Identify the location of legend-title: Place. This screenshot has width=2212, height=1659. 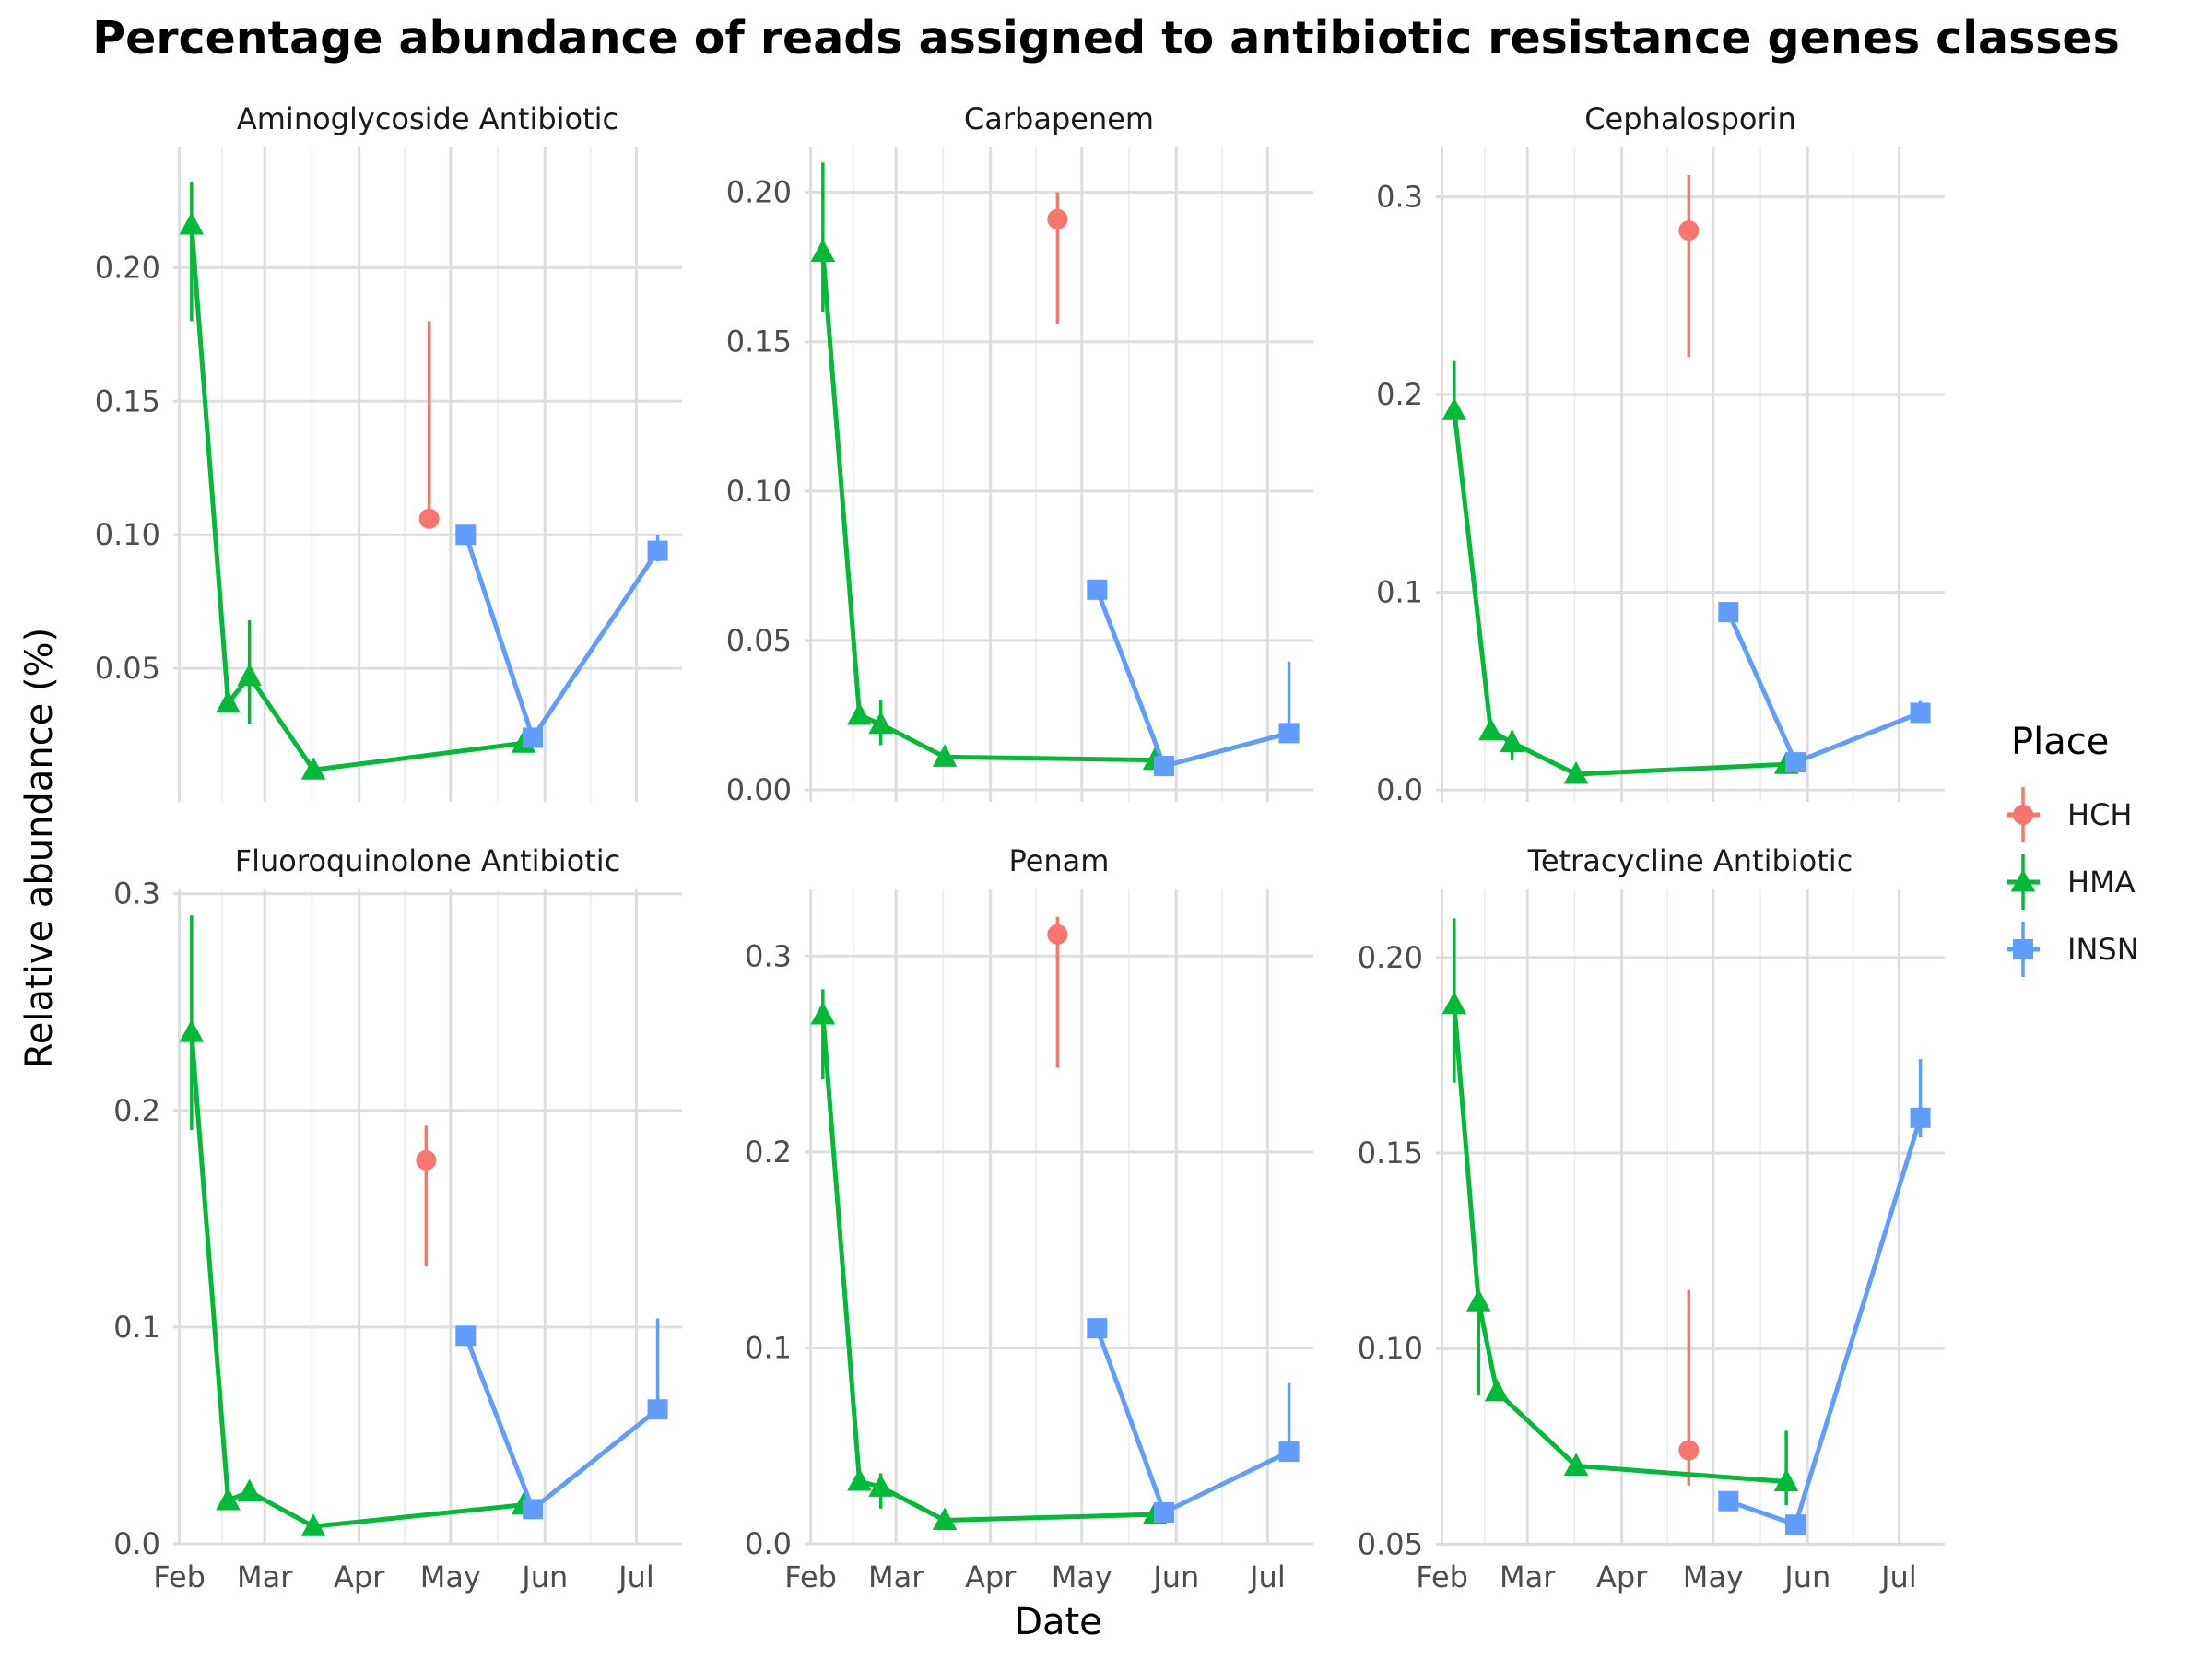
(2060, 742).